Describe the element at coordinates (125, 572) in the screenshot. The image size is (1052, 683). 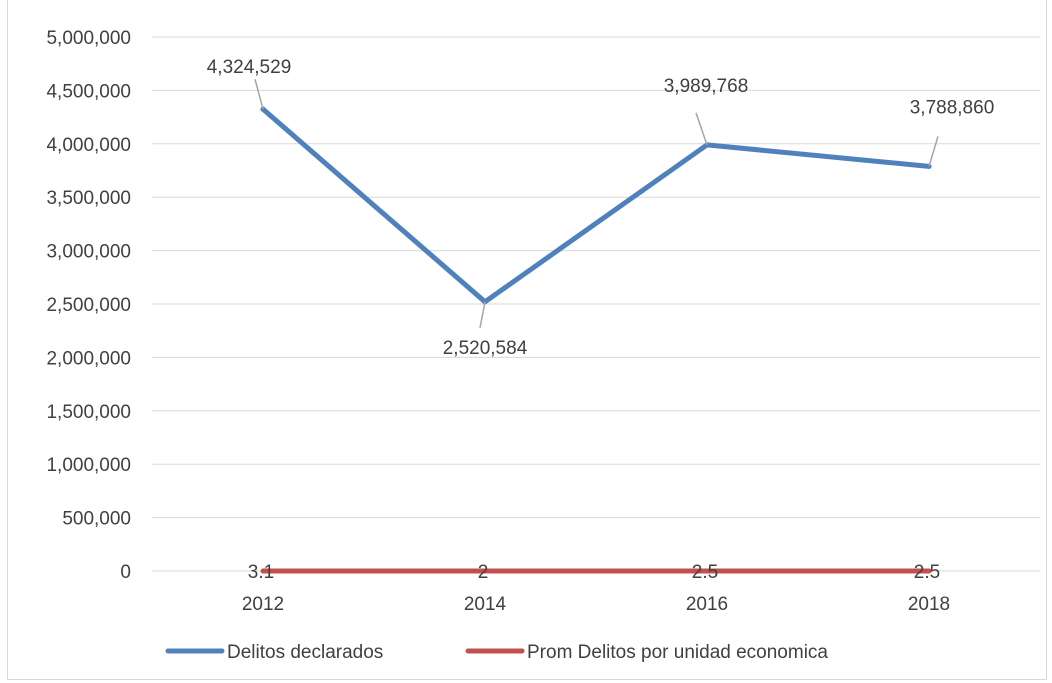
I see `y-tick-label: 0` at that location.